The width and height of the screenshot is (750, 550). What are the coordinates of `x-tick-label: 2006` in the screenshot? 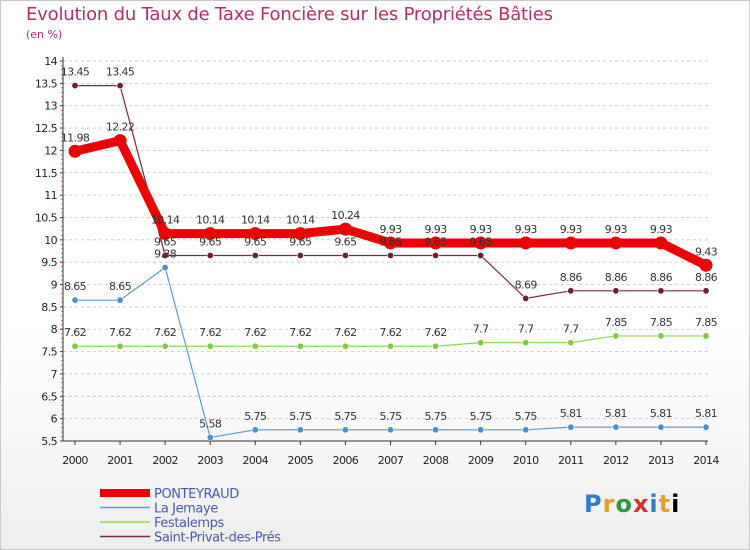 It's located at (346, 460).